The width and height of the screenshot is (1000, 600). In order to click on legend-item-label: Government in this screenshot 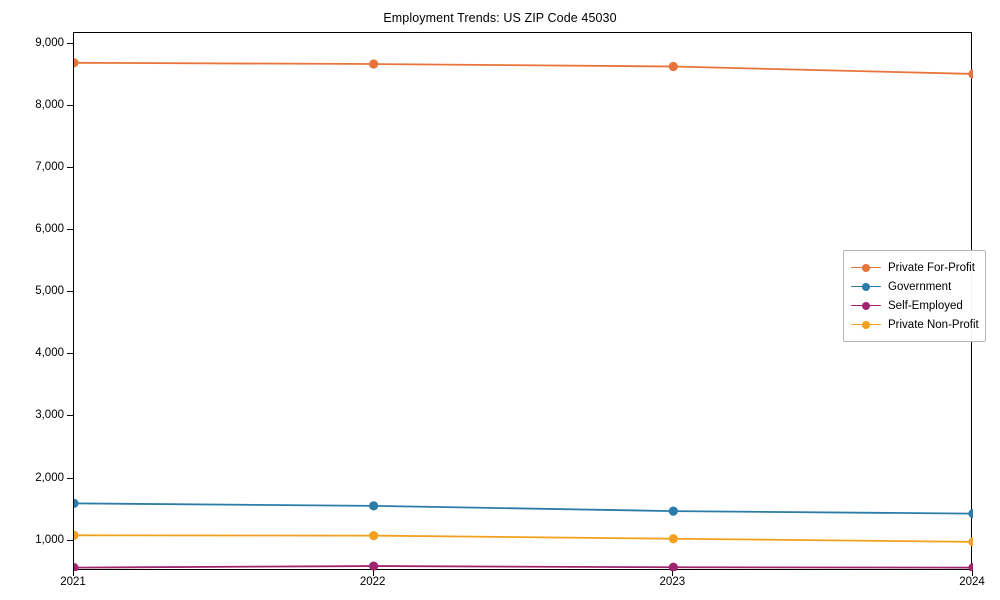, I will do `click(920, 286)`.